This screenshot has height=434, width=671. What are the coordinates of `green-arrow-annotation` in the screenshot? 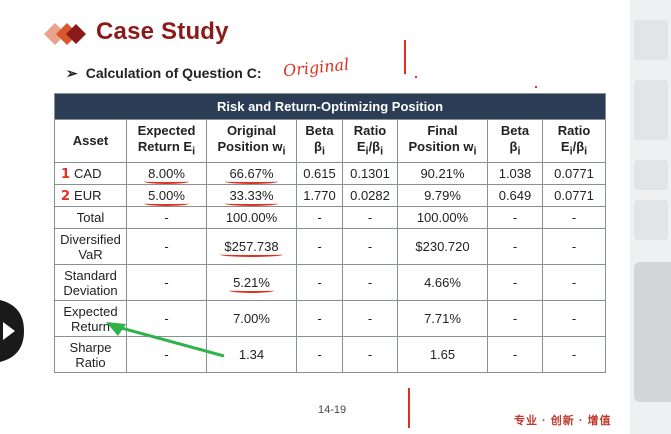 It's located at (165, 340).